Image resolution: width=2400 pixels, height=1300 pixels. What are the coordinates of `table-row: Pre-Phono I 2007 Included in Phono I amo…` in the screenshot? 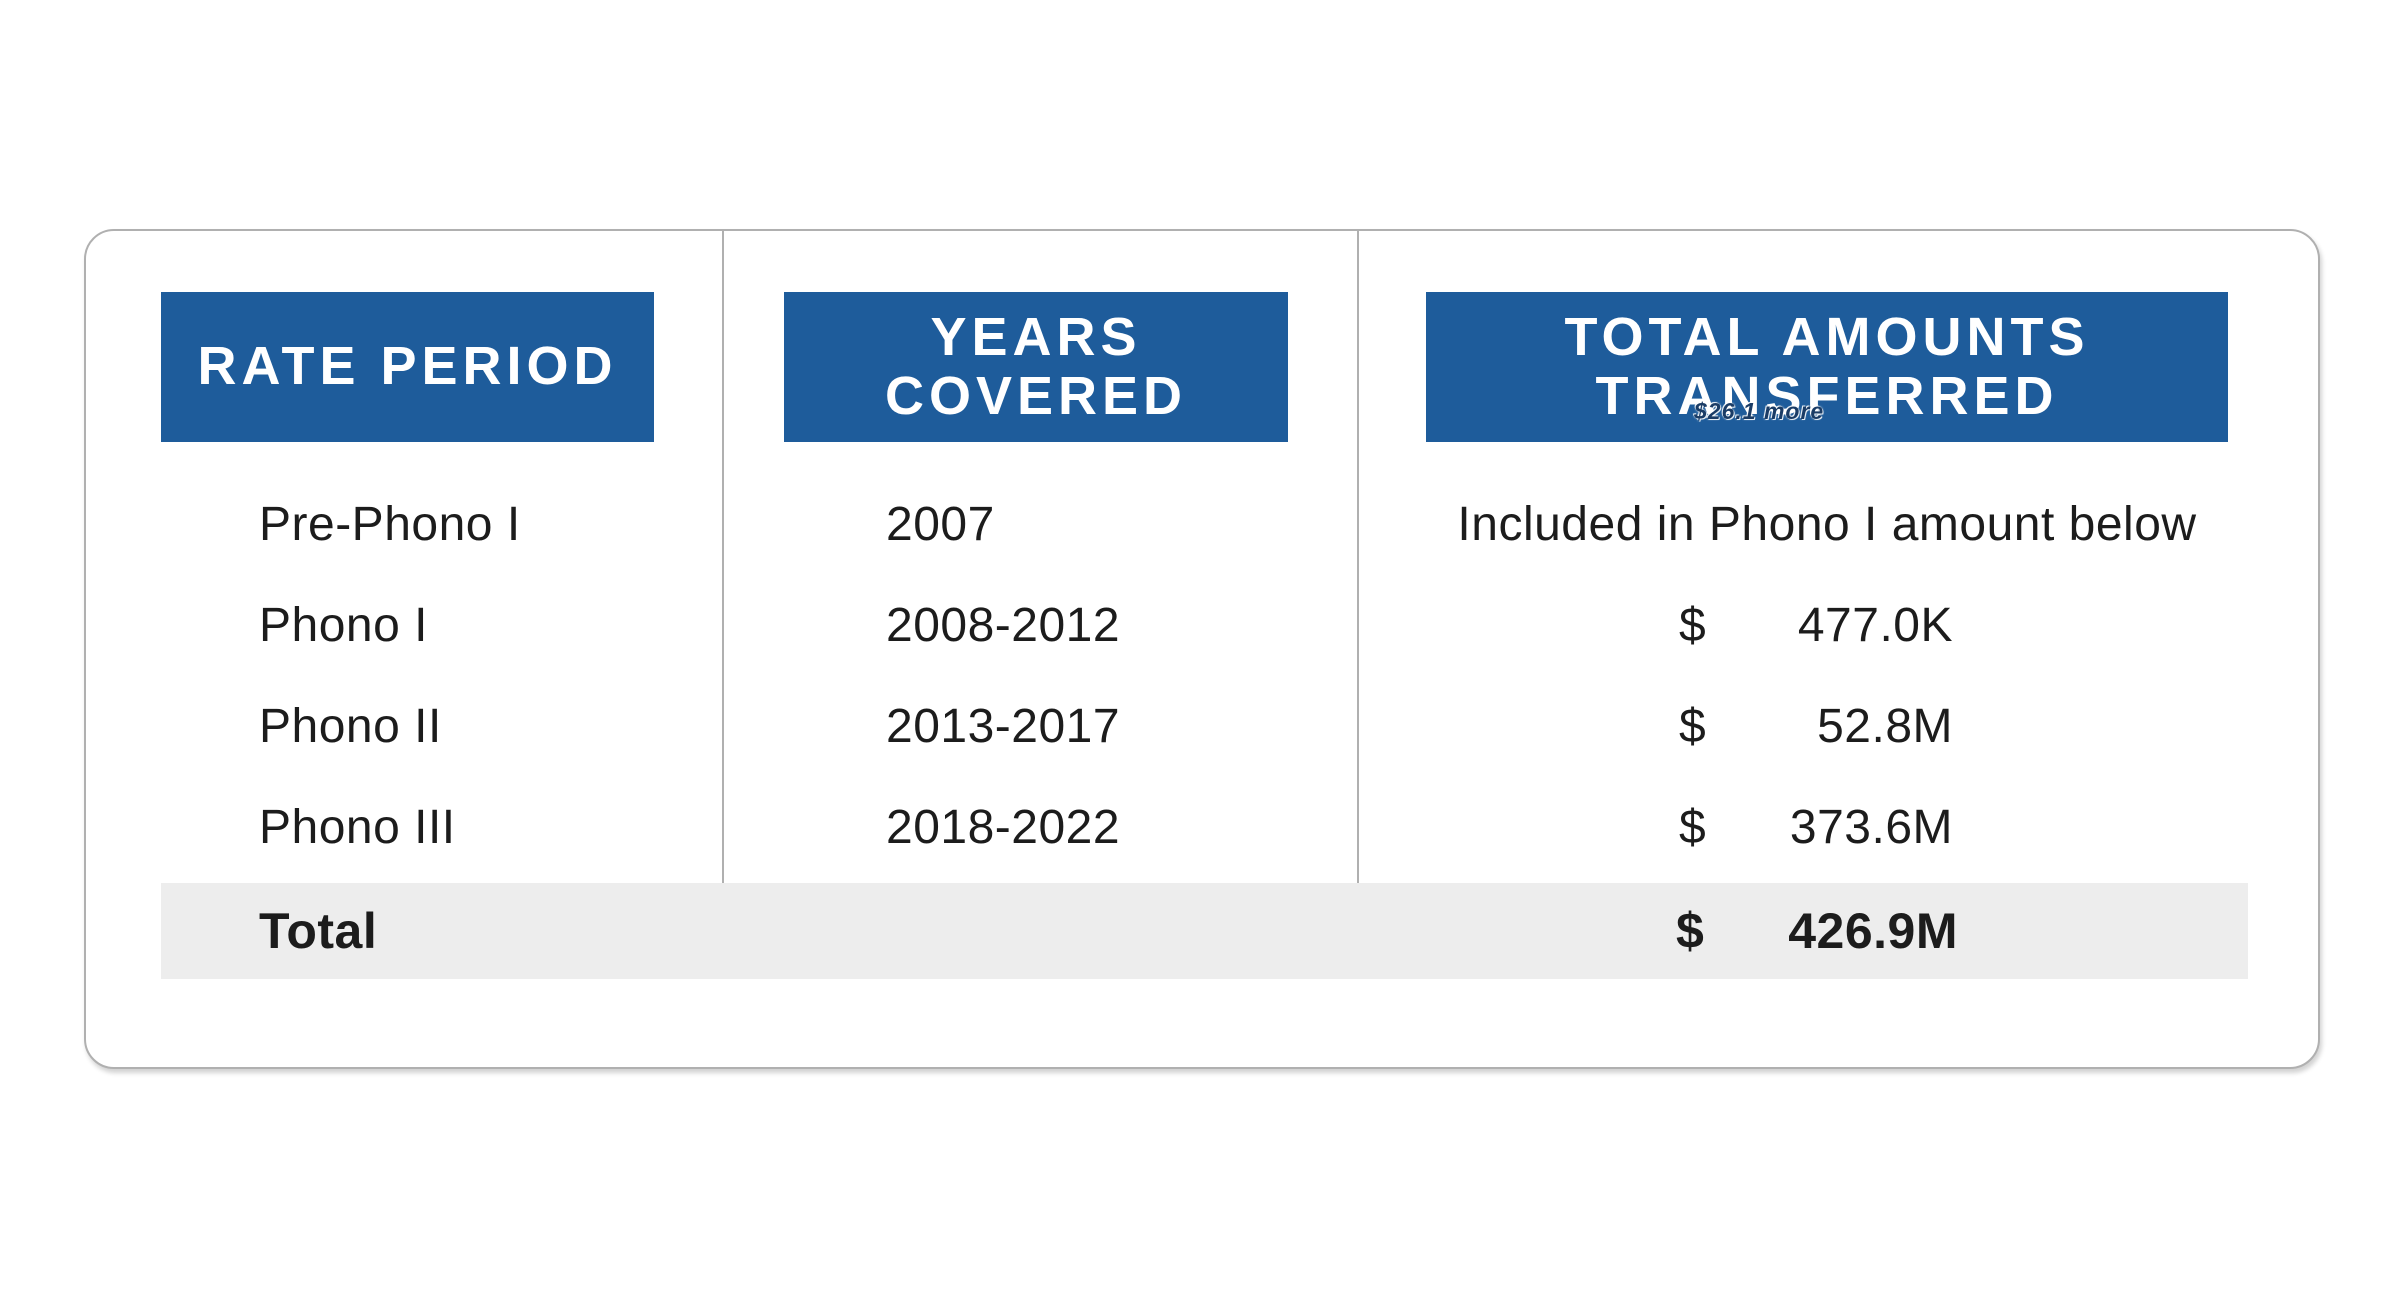 It's located at (1202, 524).